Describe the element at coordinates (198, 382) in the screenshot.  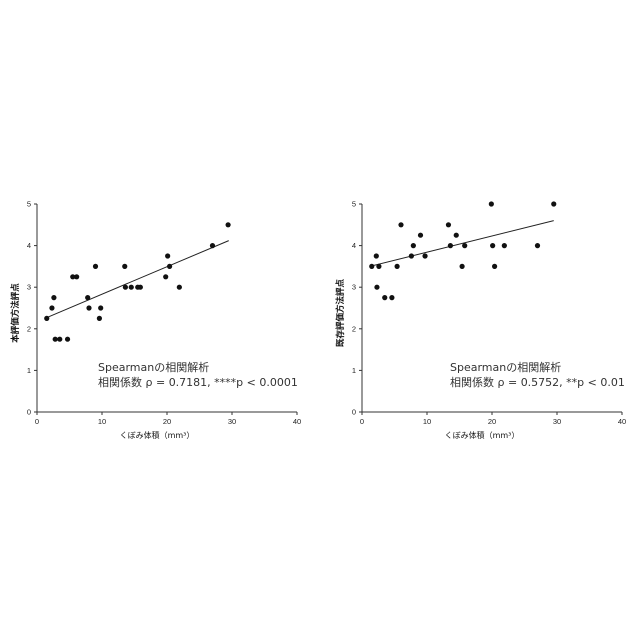
I see `annotation-line-2: 相関係数 ρ = 0.7181, ****p < 0.0001` at that location.